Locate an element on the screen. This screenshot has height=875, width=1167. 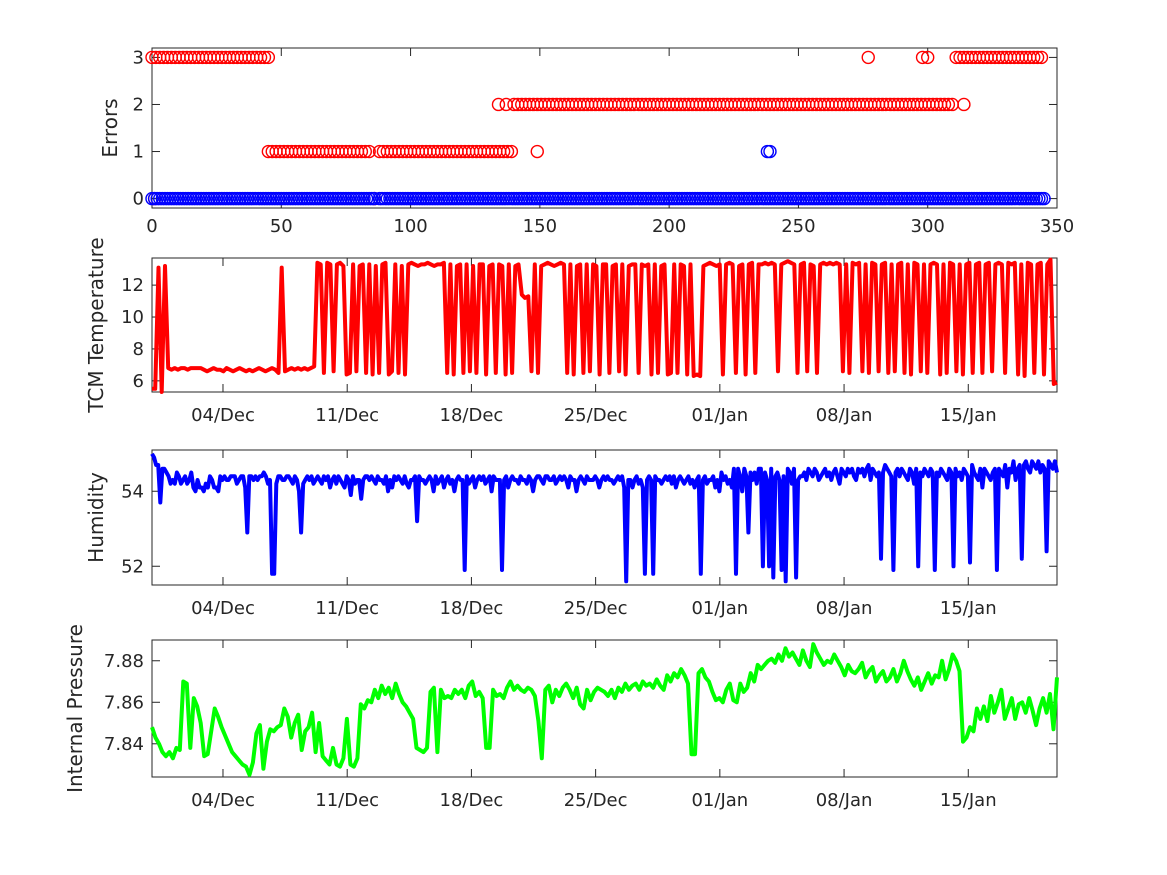
y-tick-label: 2 is located at coordinates (138, 104).